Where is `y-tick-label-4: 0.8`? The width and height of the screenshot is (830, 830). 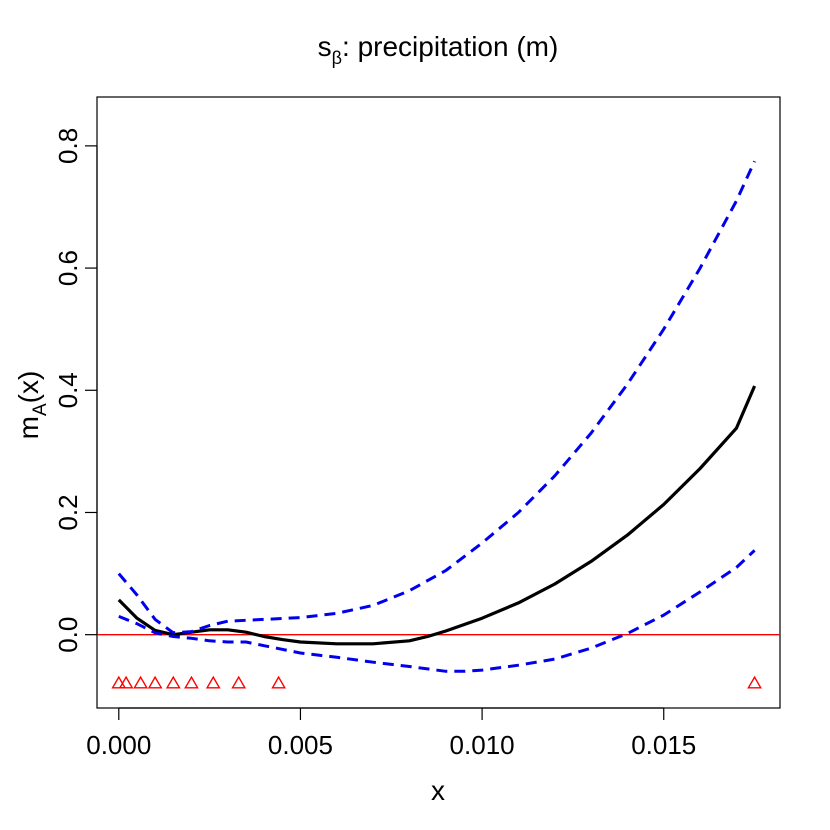 y-tick-label-4: 0.8 is located at coordinates (68, 146).